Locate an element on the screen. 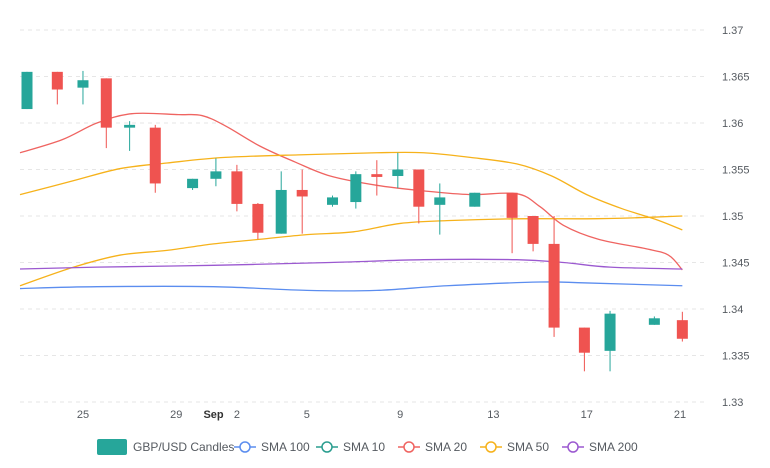 The image size is (770, 468). legend-item-sma-10: SMA 10 is located at coordinates (350, 447).